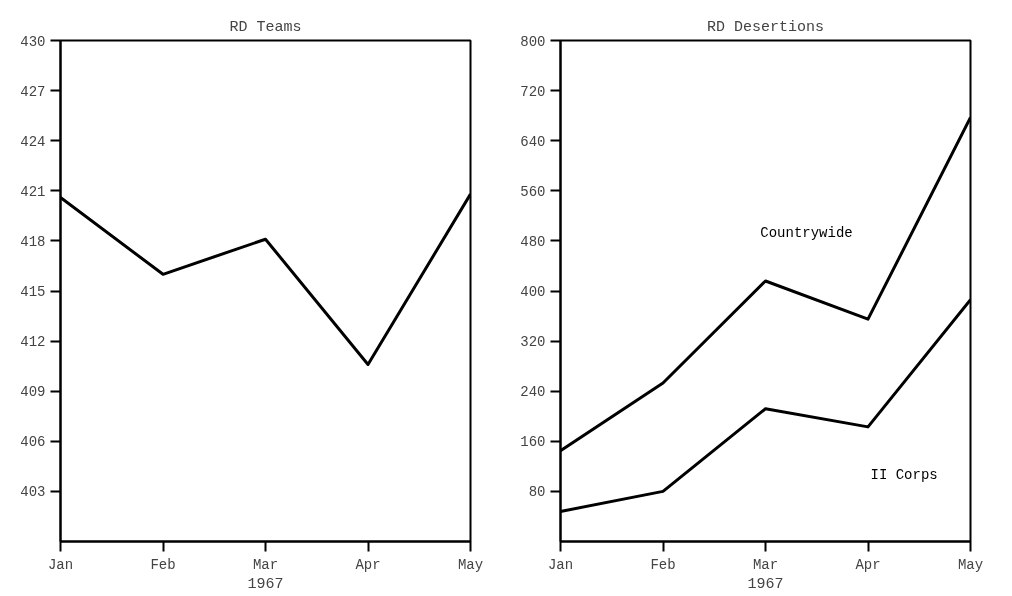 This screenshot has height=596, width=1012. I want to click on y-tick-label: 418, so click(33, 241).